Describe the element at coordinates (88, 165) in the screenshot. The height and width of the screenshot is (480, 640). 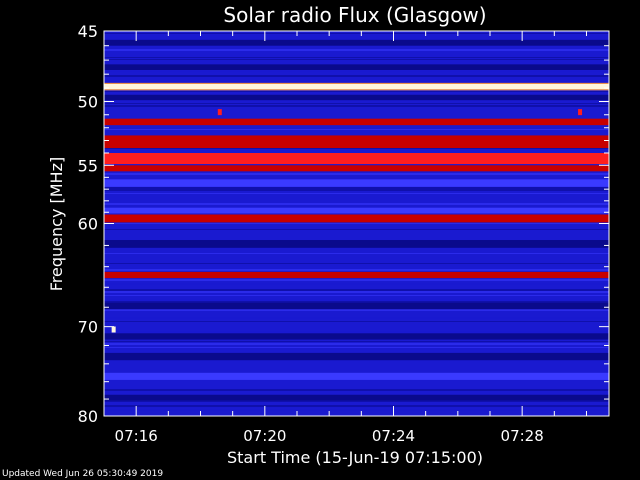
I see `y-tick-label: 55` at that location.